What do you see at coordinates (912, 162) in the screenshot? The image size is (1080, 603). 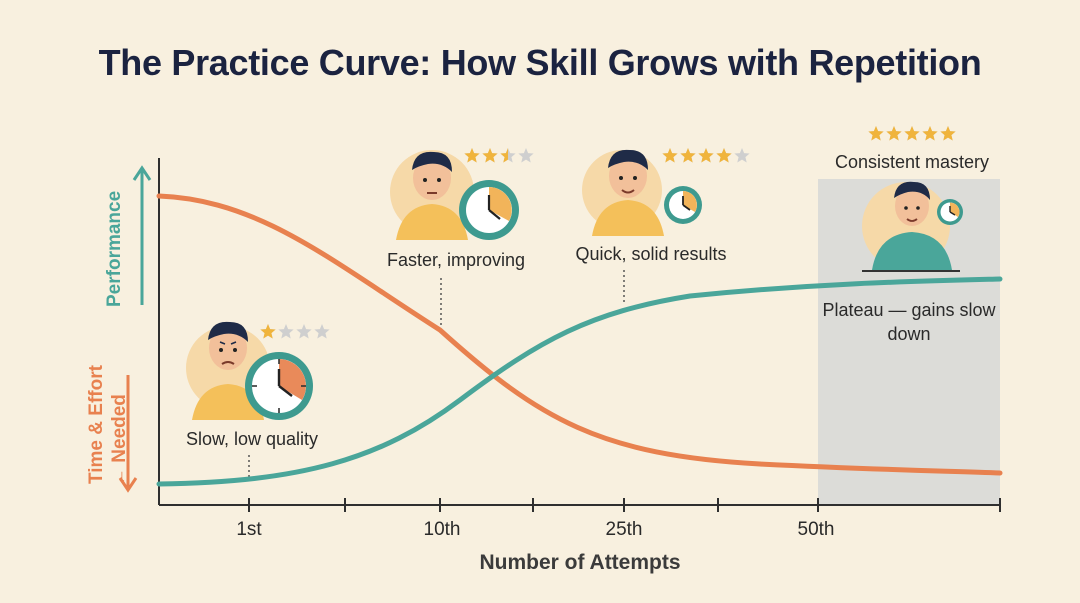 I see `stage4-caption: Consistent mastery` at bounding box center [912, 162].